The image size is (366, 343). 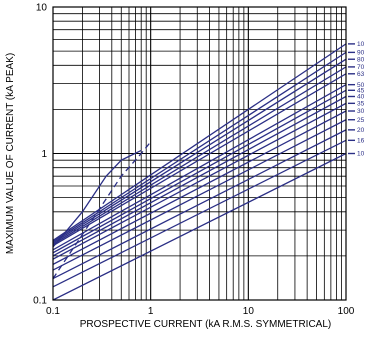 I want to click on rating-label-80: 80, so click(x=361, y=59).